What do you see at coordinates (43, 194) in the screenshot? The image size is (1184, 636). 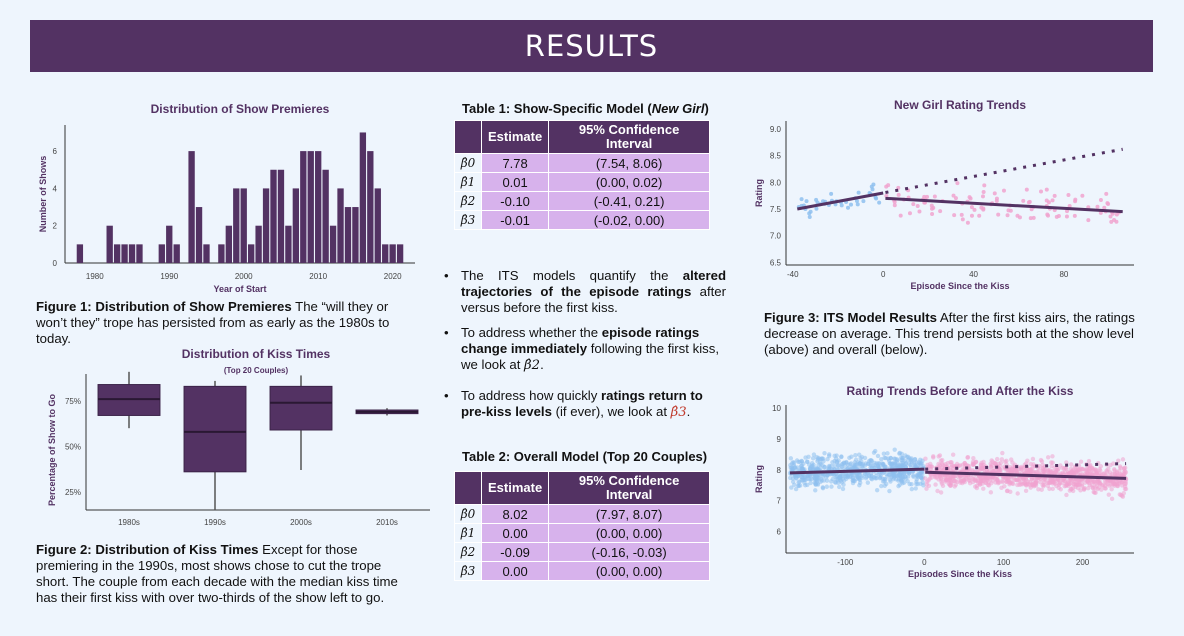 I see `y-axis-label: Number of Shows` at bounding box center [43, 194].